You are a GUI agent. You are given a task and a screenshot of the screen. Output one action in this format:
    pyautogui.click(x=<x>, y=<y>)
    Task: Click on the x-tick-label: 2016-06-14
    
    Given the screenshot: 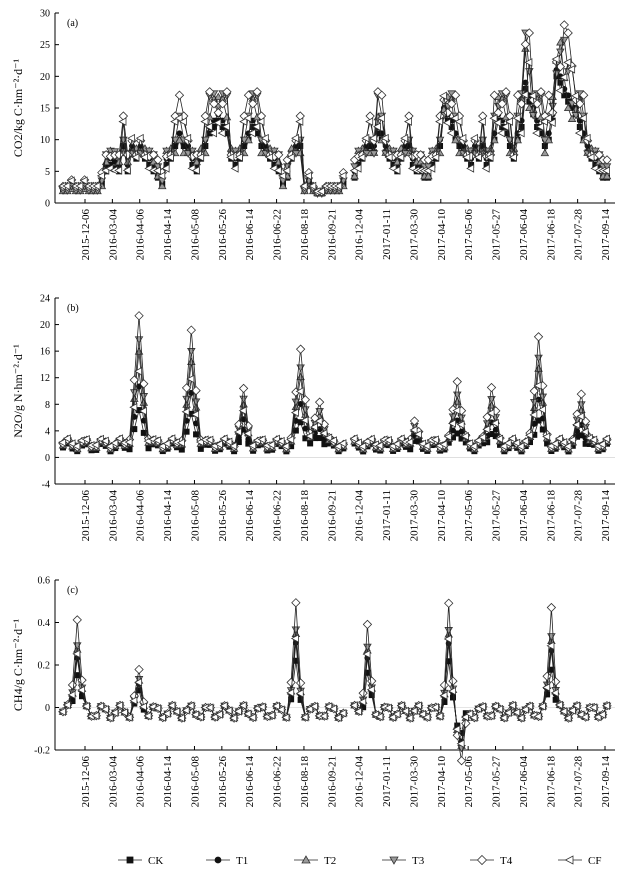 What is the action you would take?
    pyautogui.click(x=250, y=235)
    